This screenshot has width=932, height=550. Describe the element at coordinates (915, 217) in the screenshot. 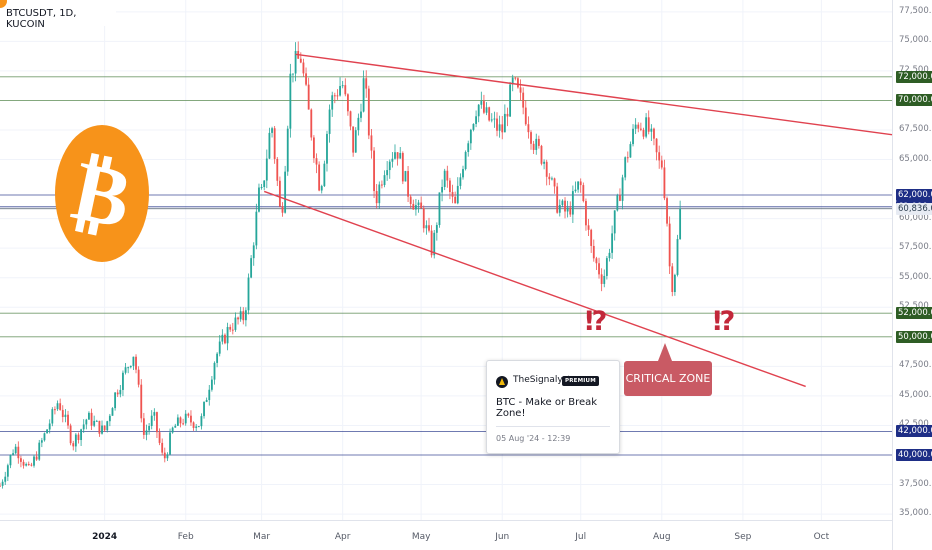

I see `price-tick-label: 60,000.0` at that location.